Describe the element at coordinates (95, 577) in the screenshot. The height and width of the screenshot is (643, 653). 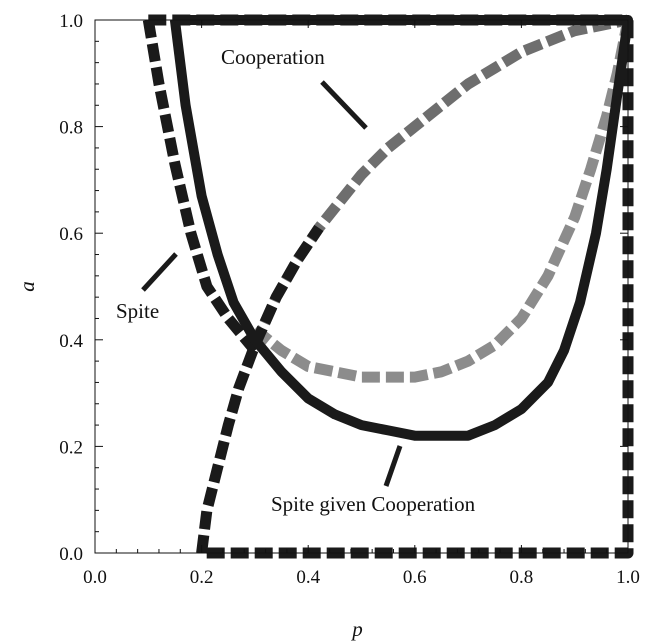
I see `x-tick-label: 0.0` at that location.